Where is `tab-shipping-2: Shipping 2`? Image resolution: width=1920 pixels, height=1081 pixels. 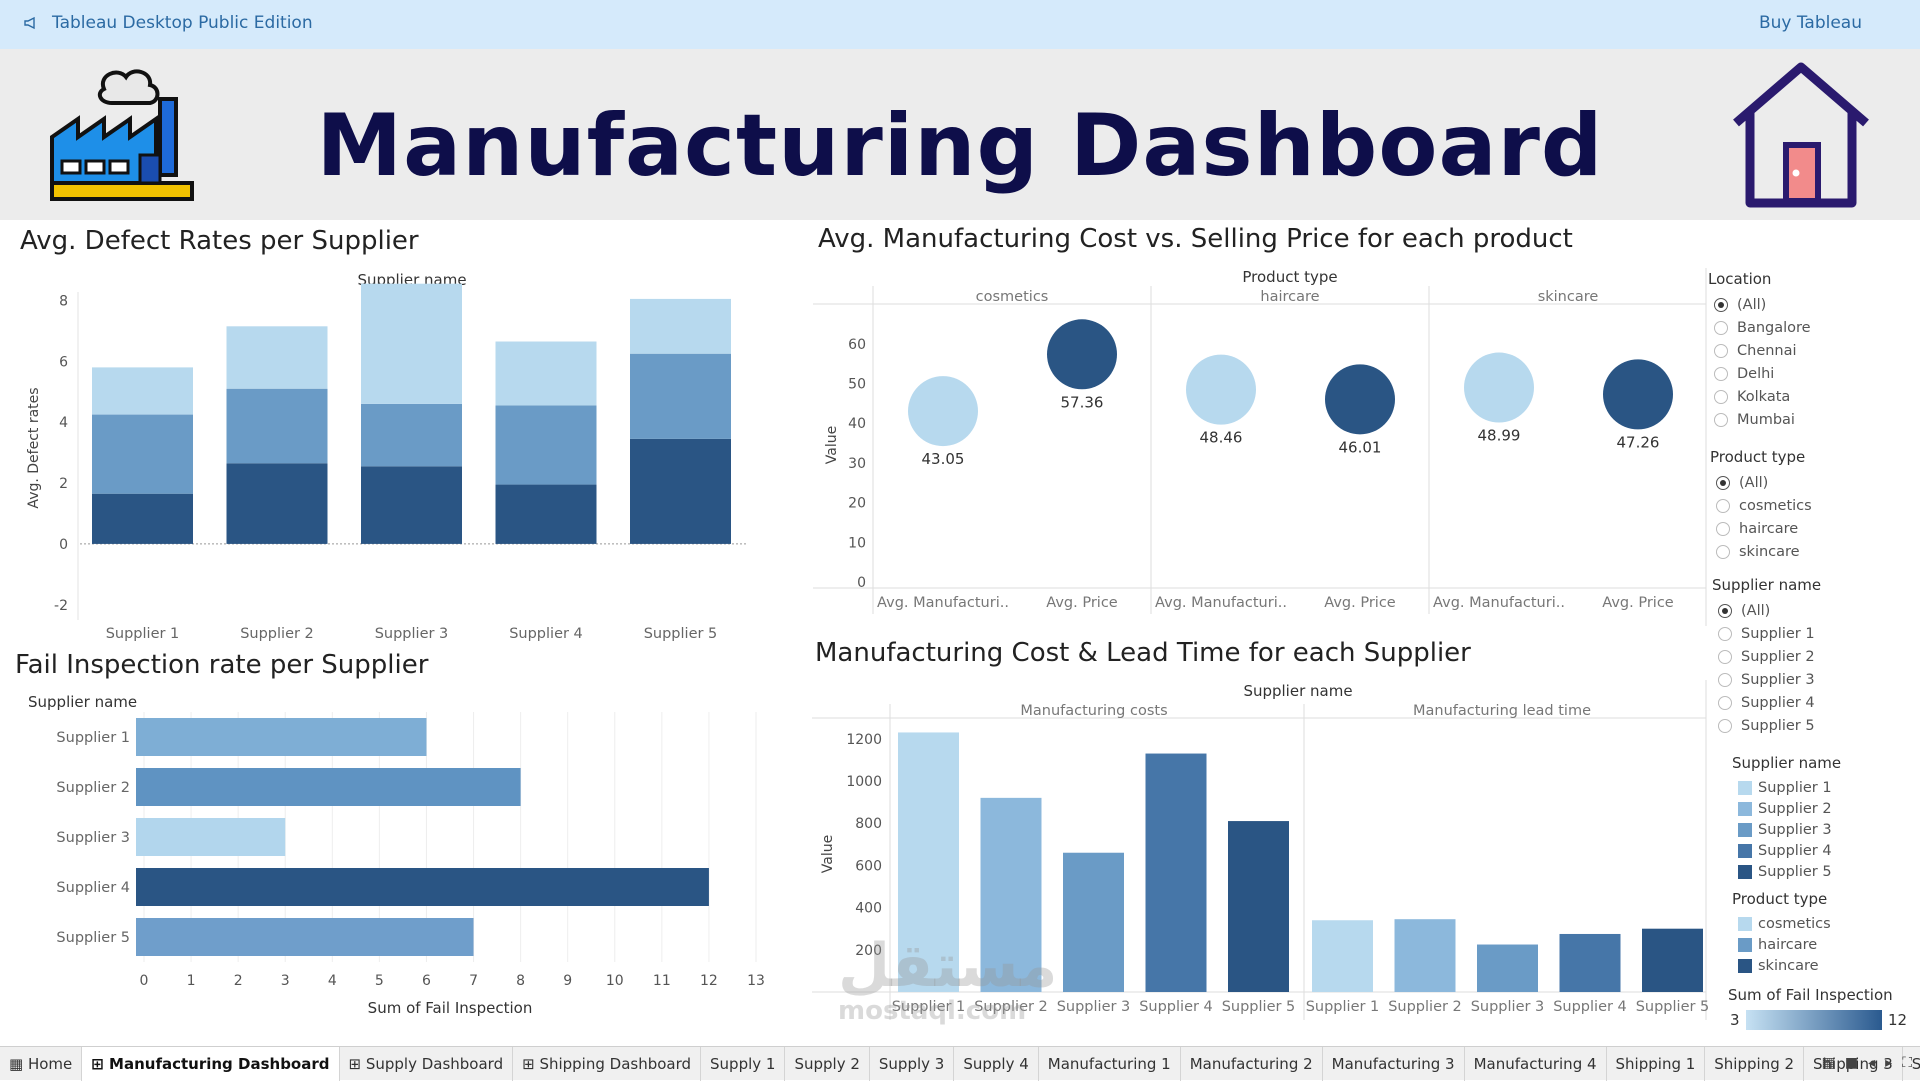
tab-shipping-2: Shipping 2 is located at coordinates (1755, 1064).